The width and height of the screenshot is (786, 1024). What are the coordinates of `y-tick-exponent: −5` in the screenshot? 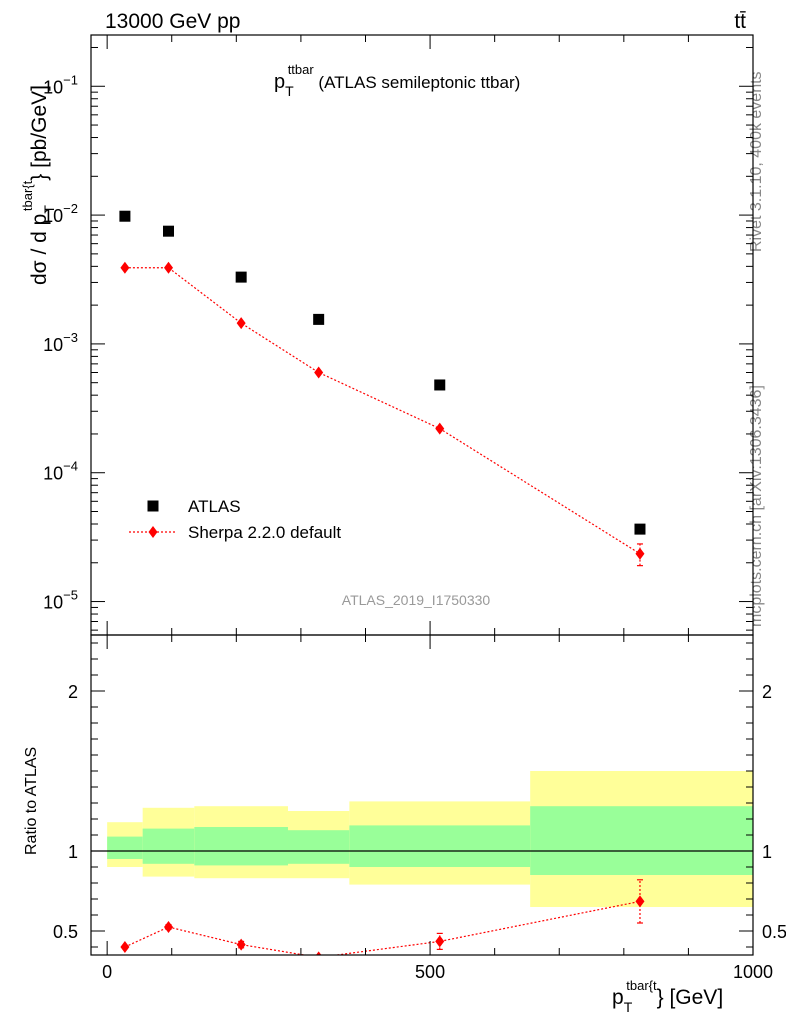 It's located at (70, 595).